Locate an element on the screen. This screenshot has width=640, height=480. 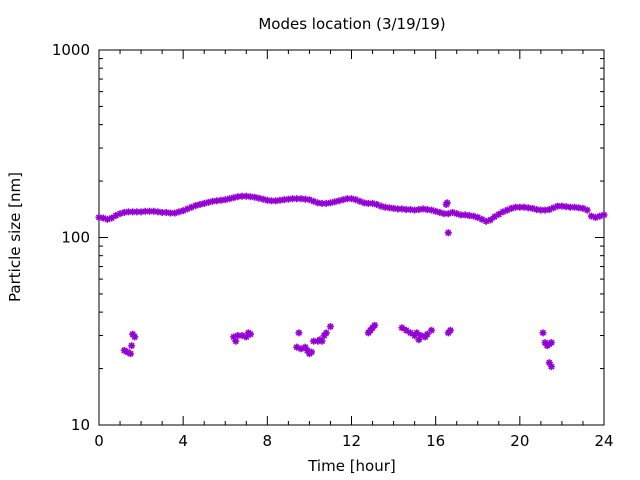
x-tick-label: 24 is located at coordinates (603, 441).